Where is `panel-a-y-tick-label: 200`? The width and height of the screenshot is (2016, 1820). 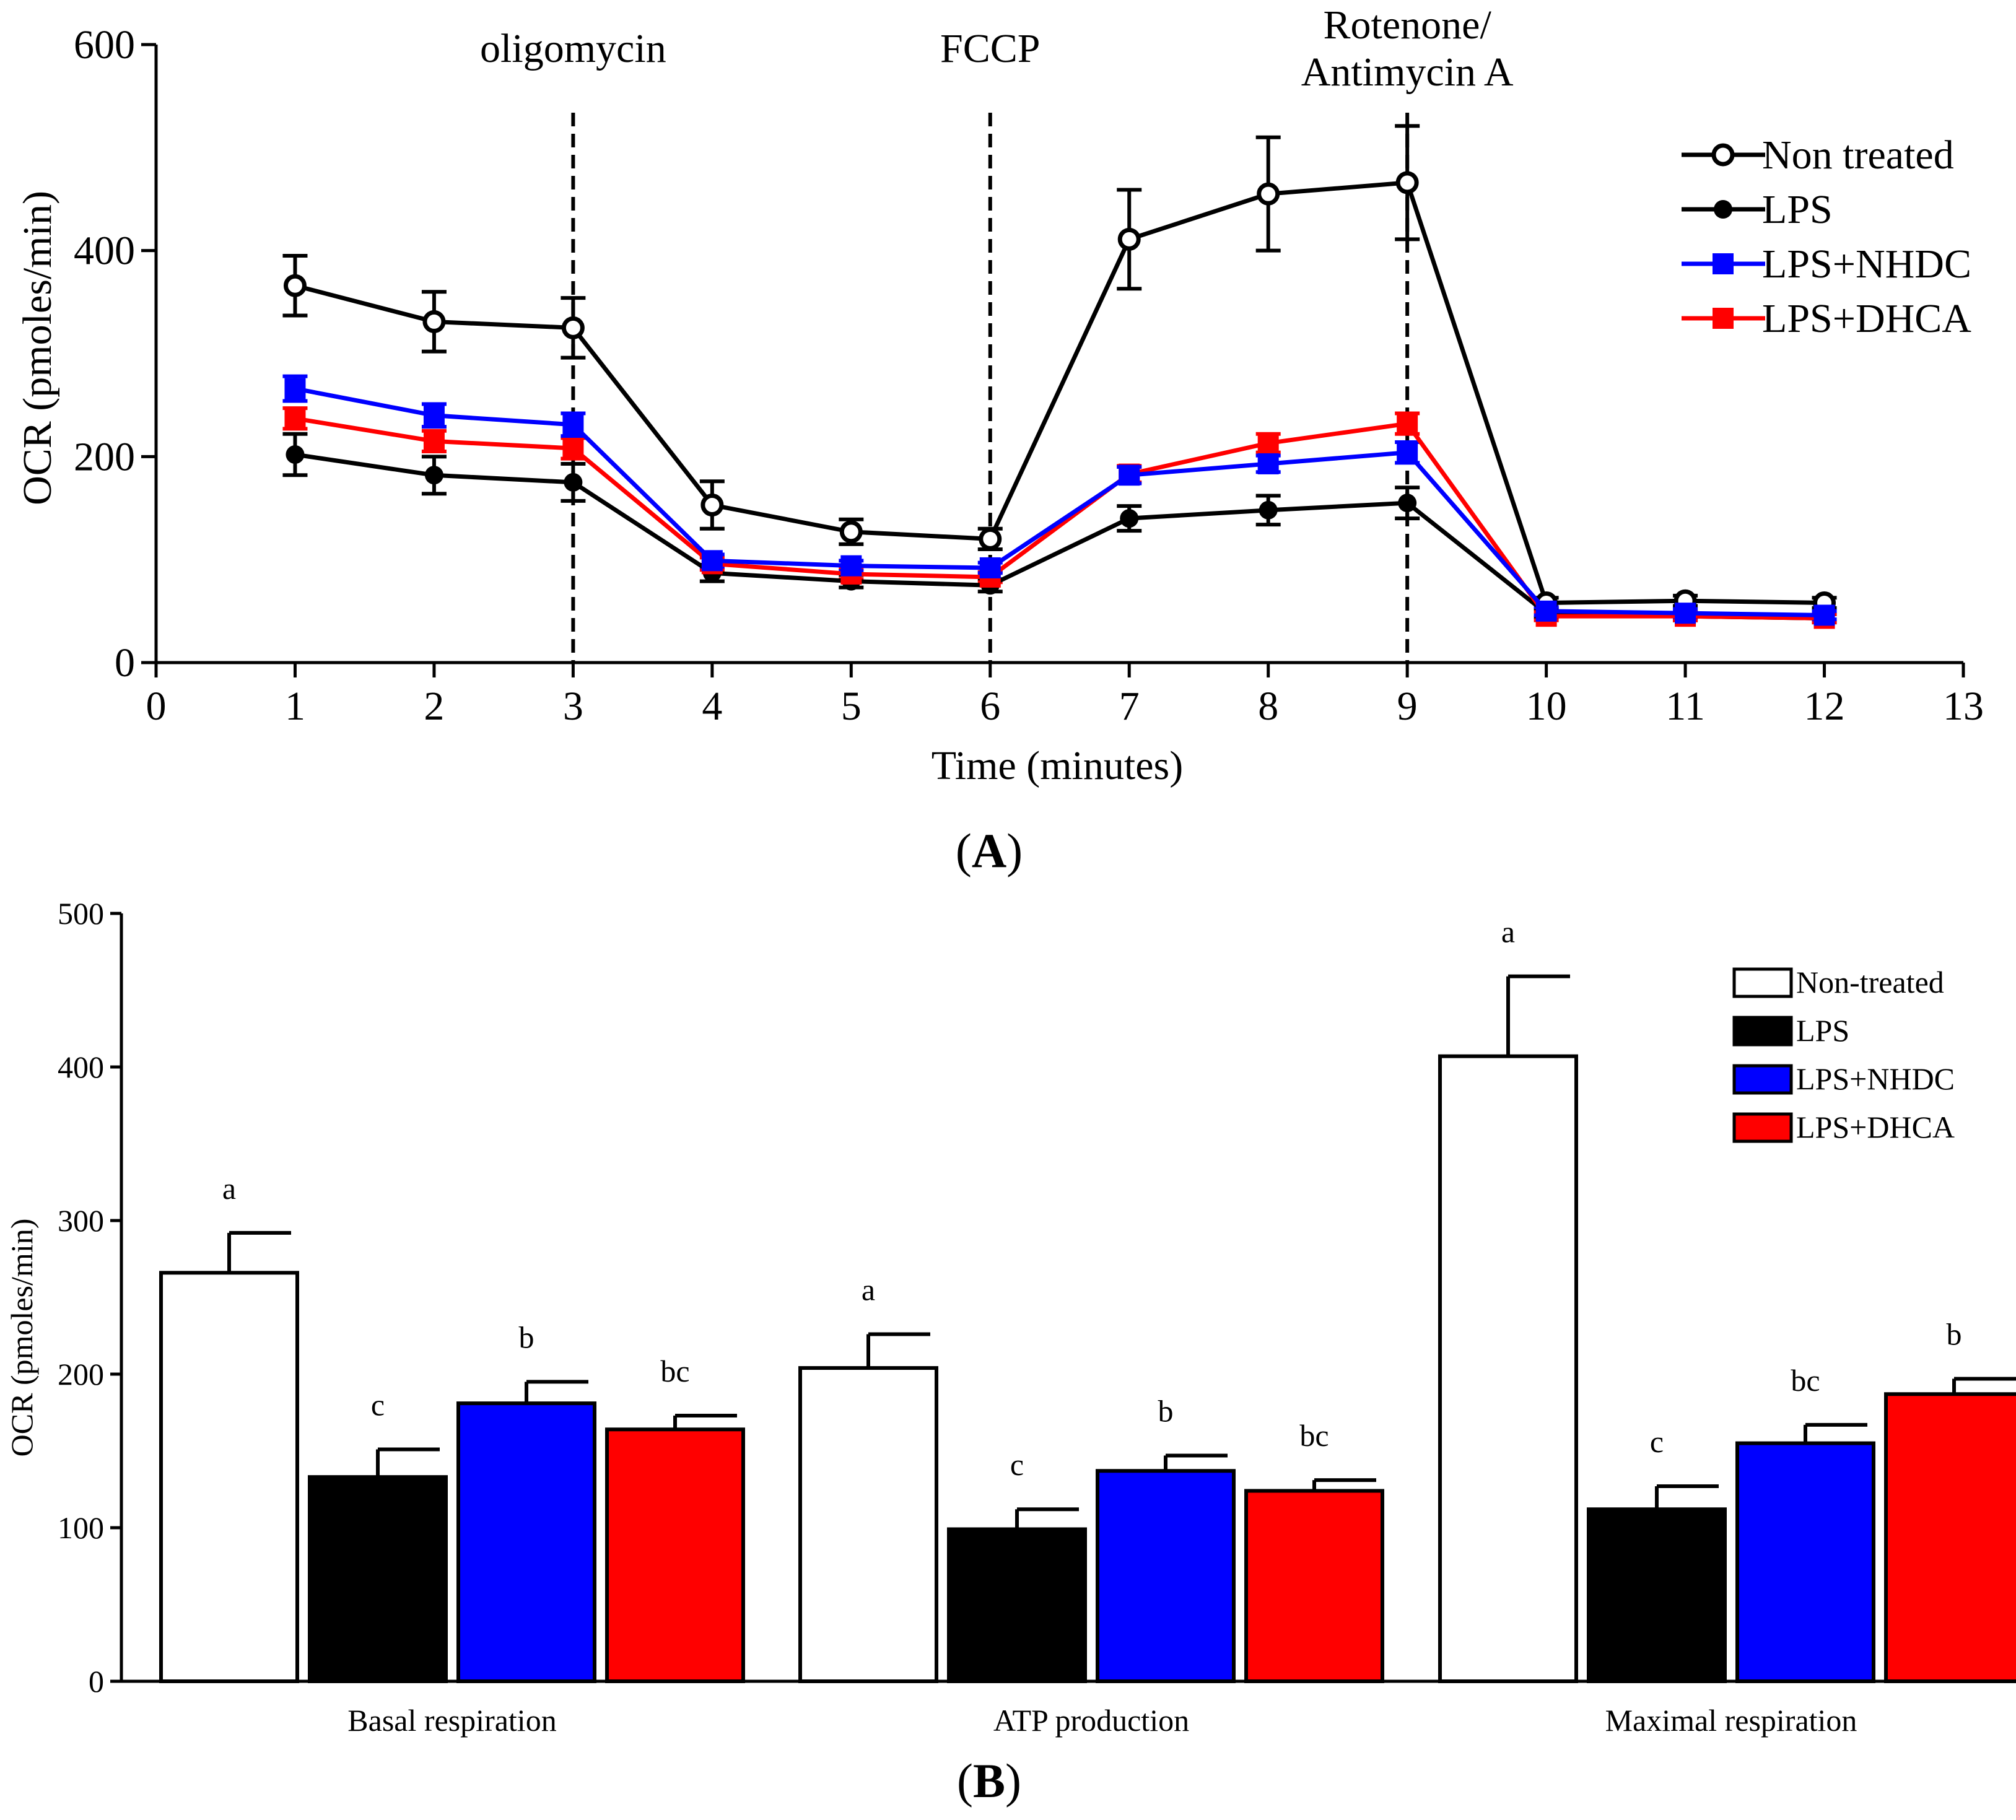 panel-a-y-tick-label: 200 is located at coordinates (104, 456).